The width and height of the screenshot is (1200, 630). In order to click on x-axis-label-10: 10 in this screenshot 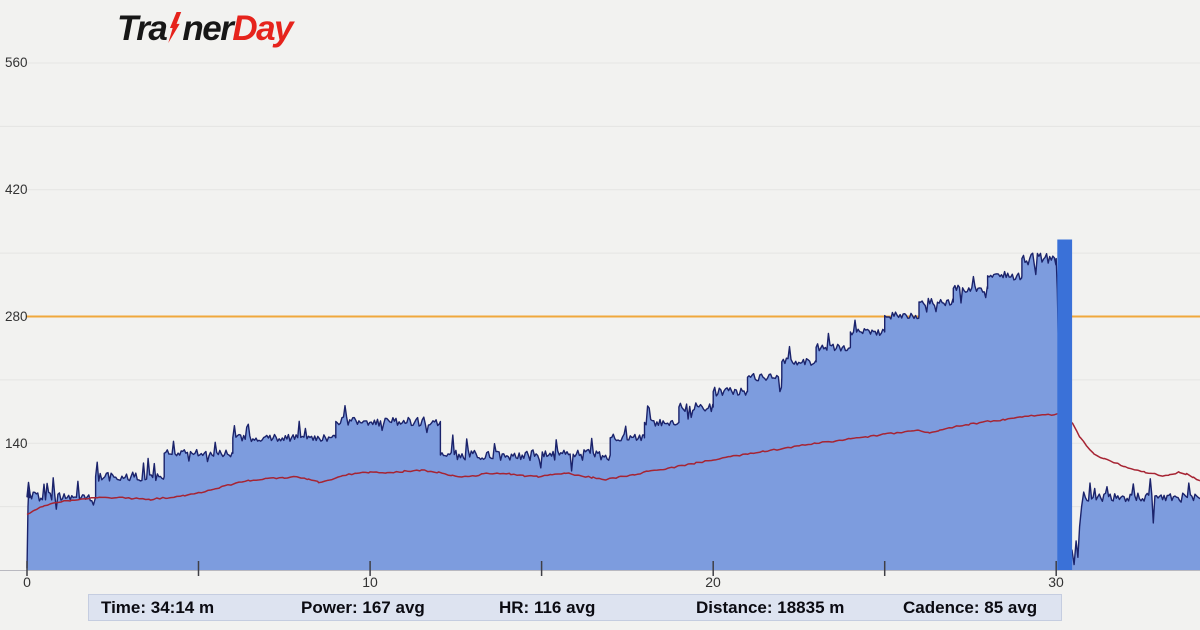, I will do `click(370, 582)`.